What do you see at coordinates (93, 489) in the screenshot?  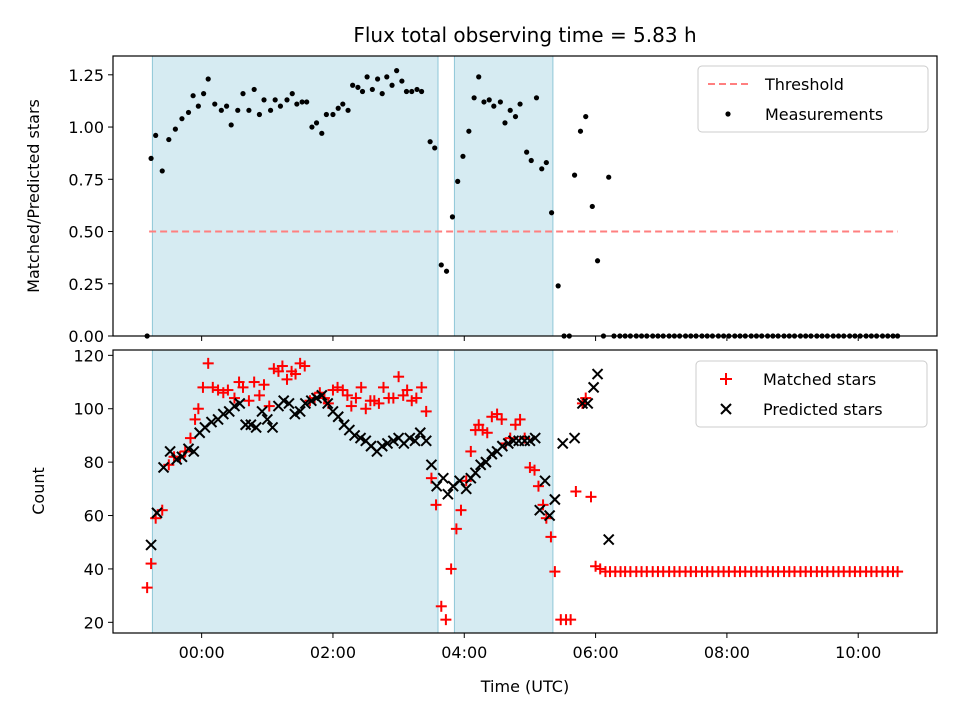 I see `bottom-y-ticks: 20 40 60 80 100 120` at bounding box center [93, 489].